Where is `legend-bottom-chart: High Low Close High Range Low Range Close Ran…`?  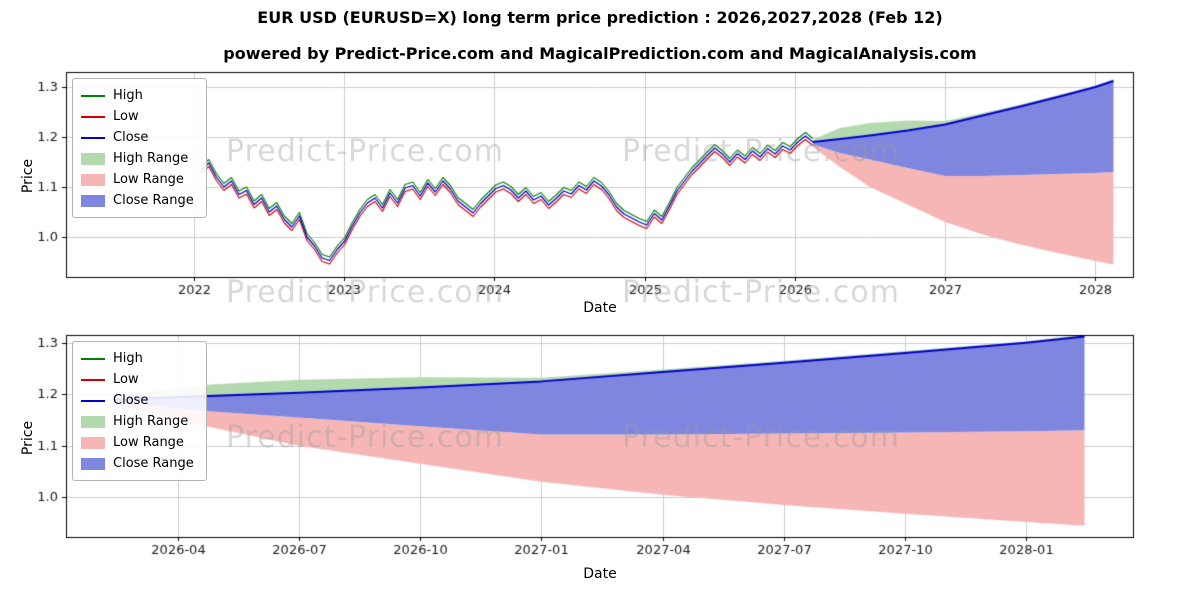 legend-bottom-chart: High Low Close High Range Low Range Close Ran… is located at coordinates (139, 411).